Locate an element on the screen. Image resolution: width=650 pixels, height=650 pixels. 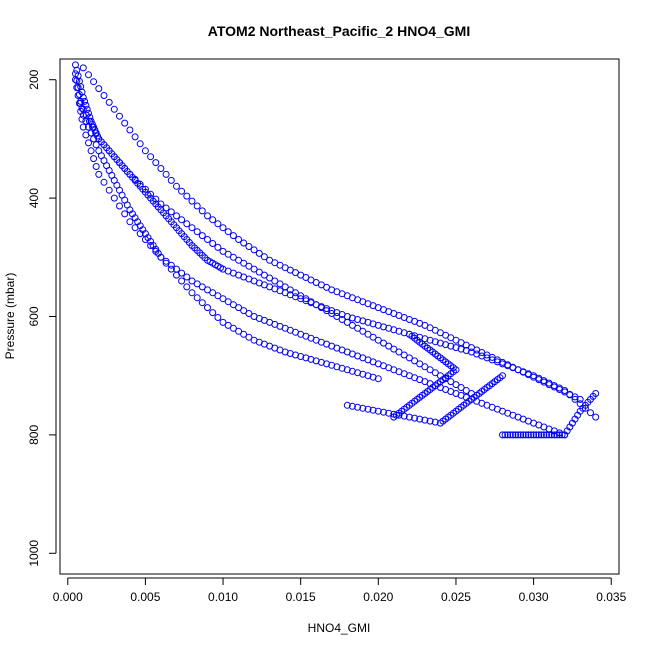
y-axis-label: Pressure (mbar) is located at coordinates (10, 316).